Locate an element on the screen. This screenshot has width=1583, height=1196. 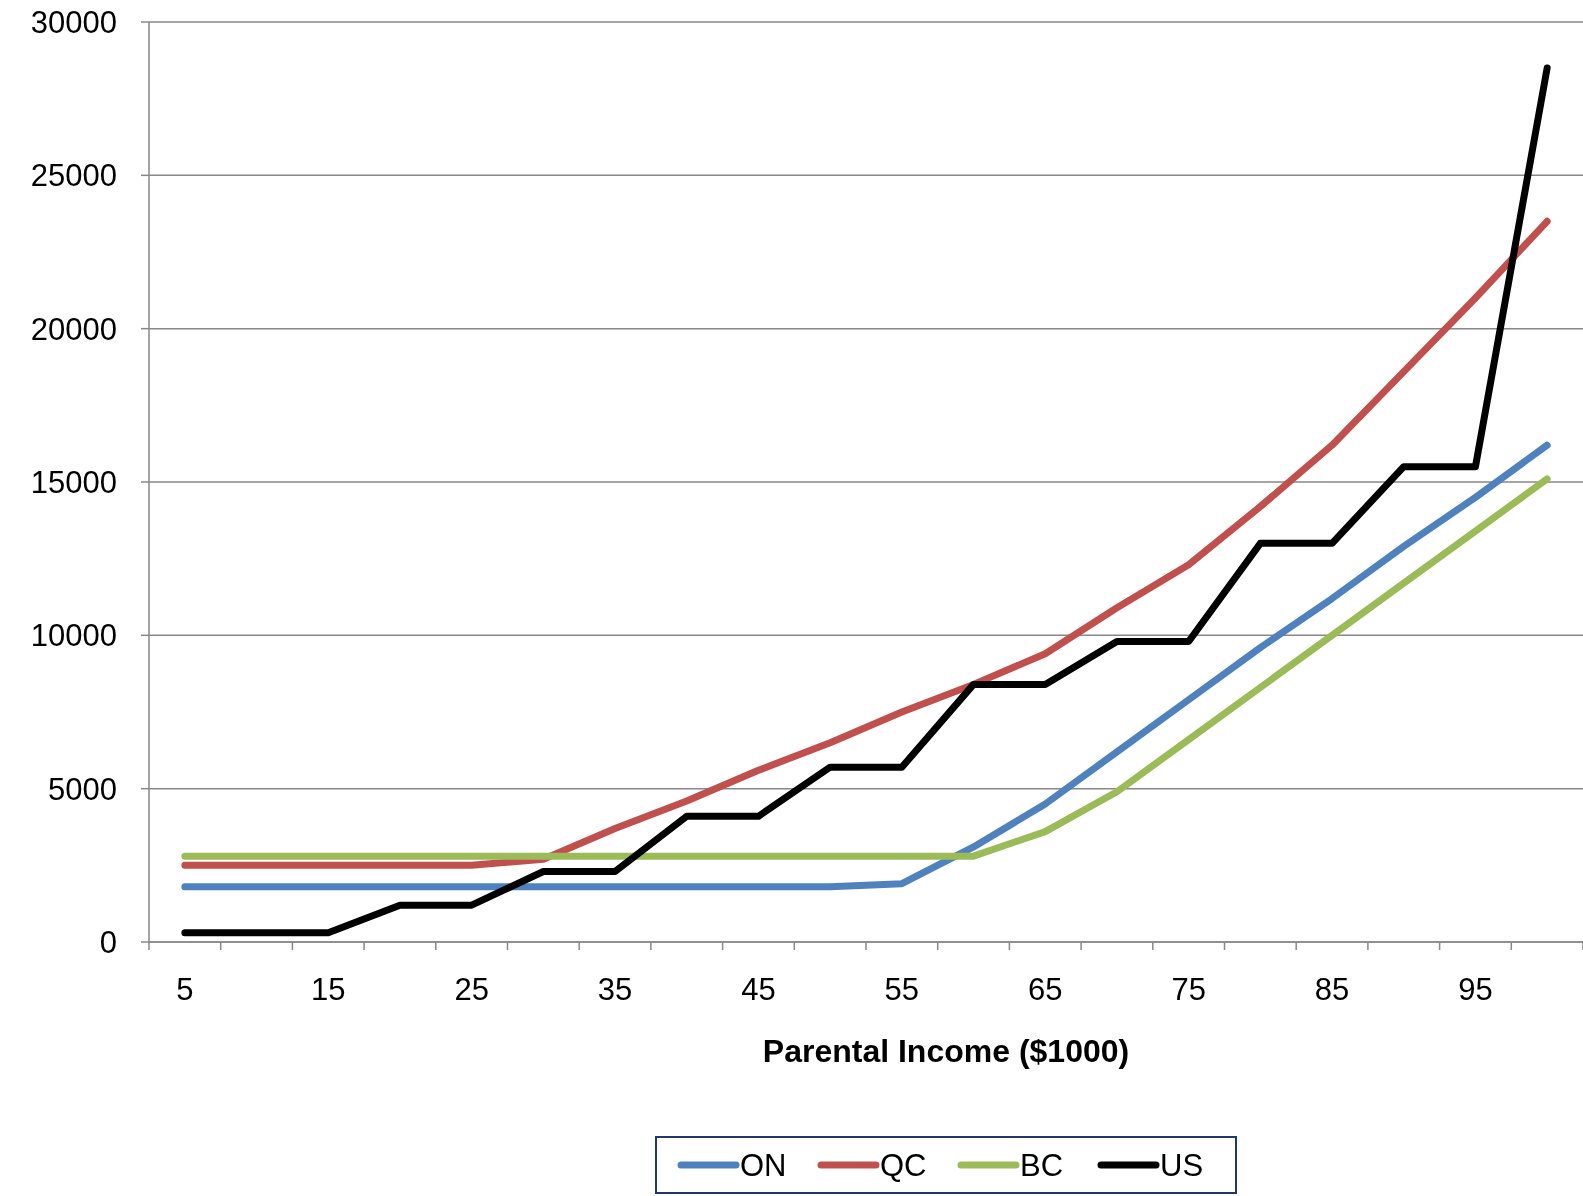
y-tick-label: 15000 is located at coordinates (73, 482).